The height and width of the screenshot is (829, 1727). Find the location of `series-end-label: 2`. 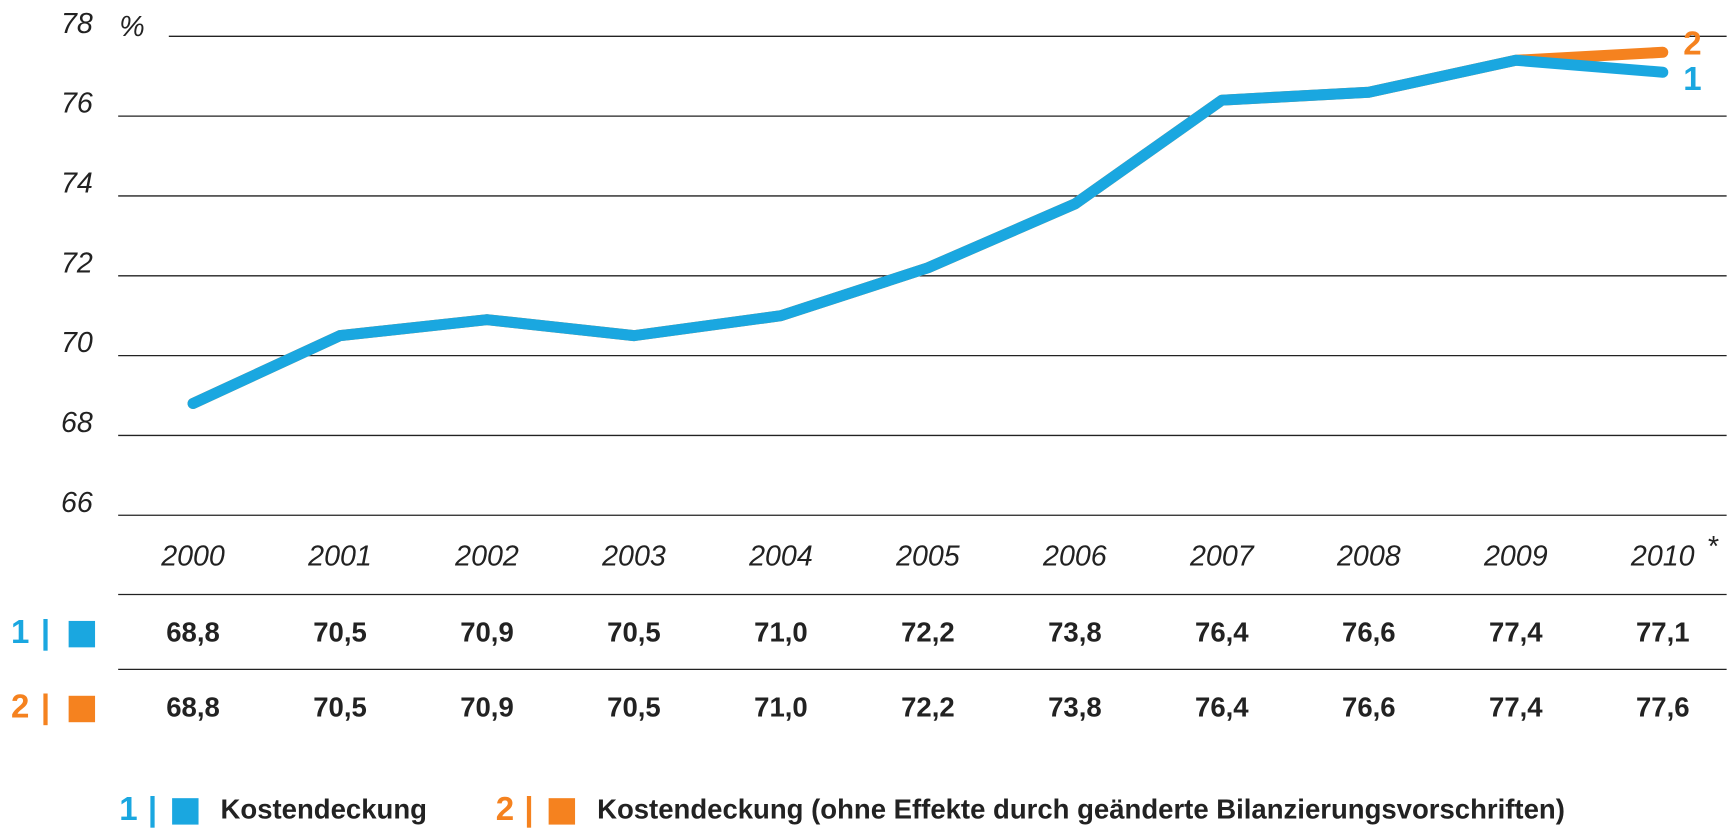

series-end-label: 2 is located at coordinates (1692, 42).